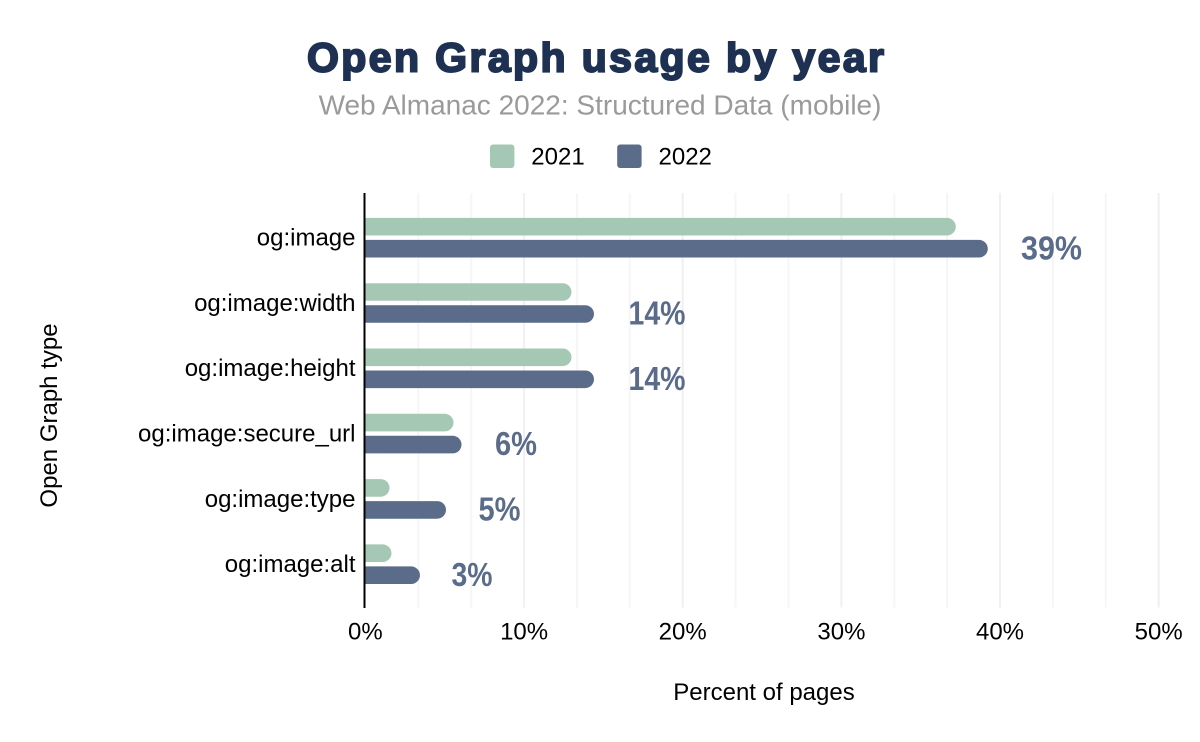 The height and width of the screenshot is (742, 1200). Describe the element at coordinates (500, 510) in the screenshot. I see `svg-text: 5%` at that location.